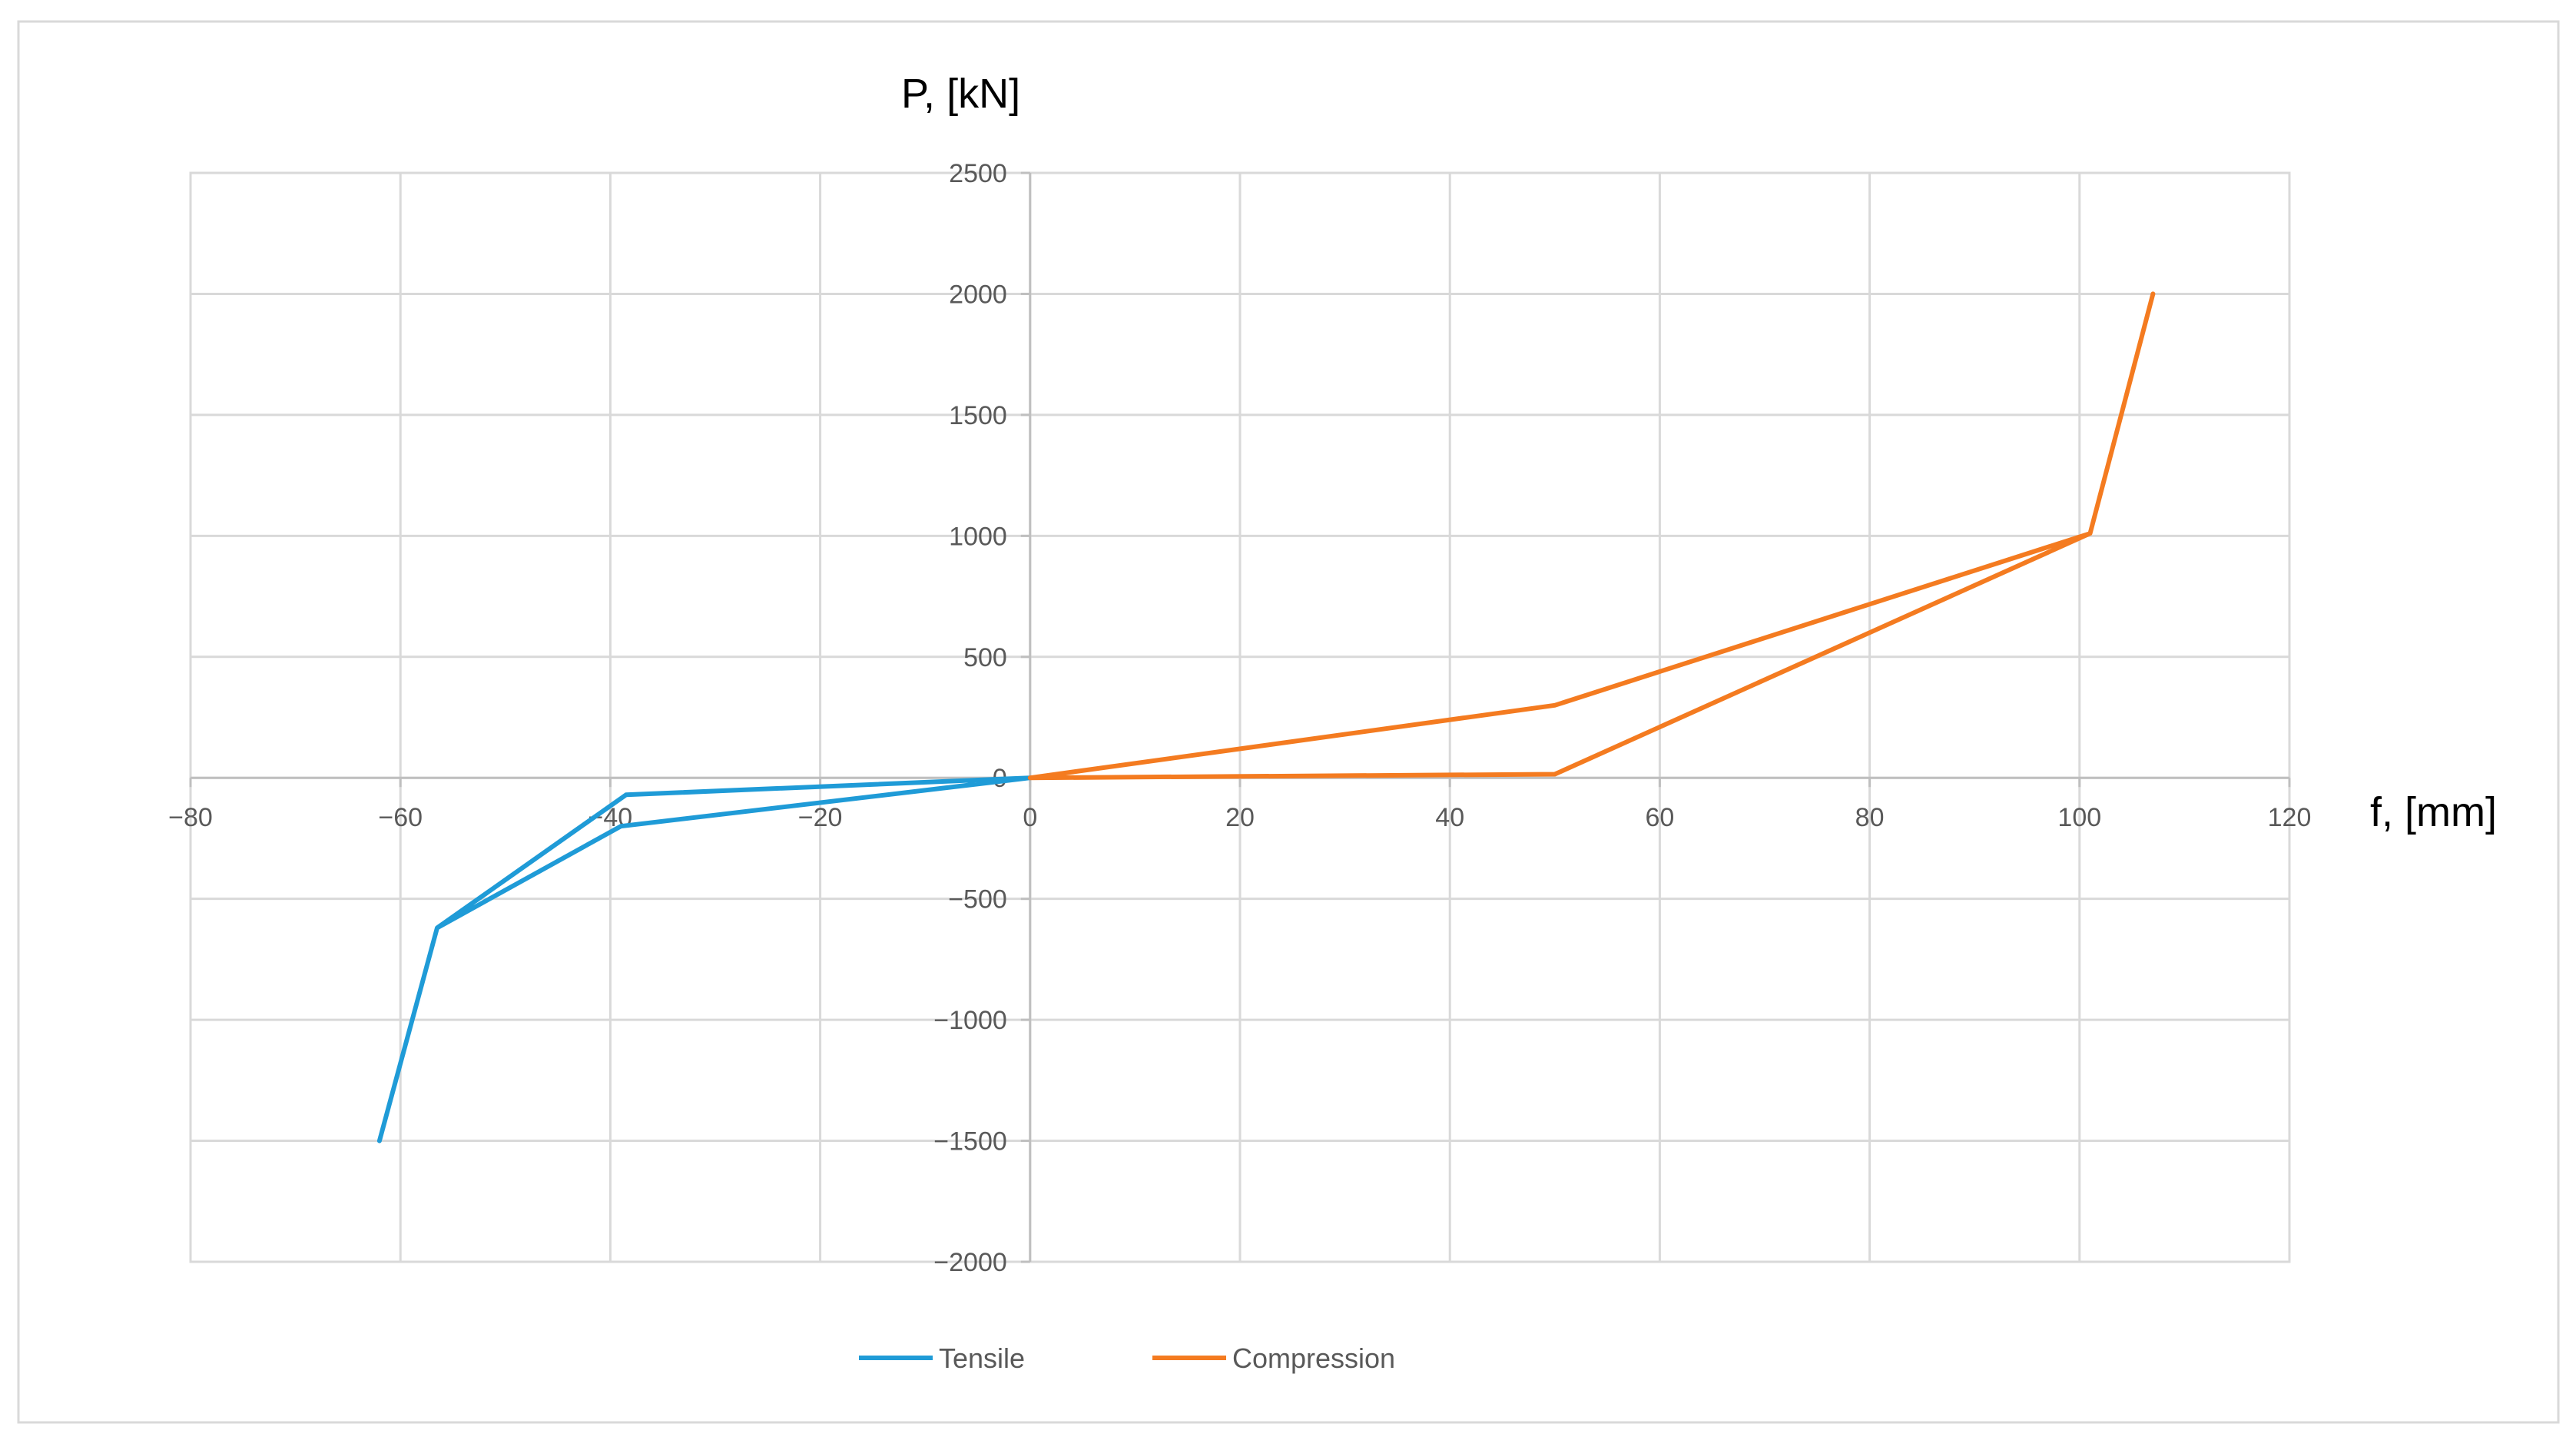 This screenshot has height=1437, width=2576. Describe the element at coordinates (1127, 1358) in the screenshot. I see `legend: Tensile Compression` at that location.